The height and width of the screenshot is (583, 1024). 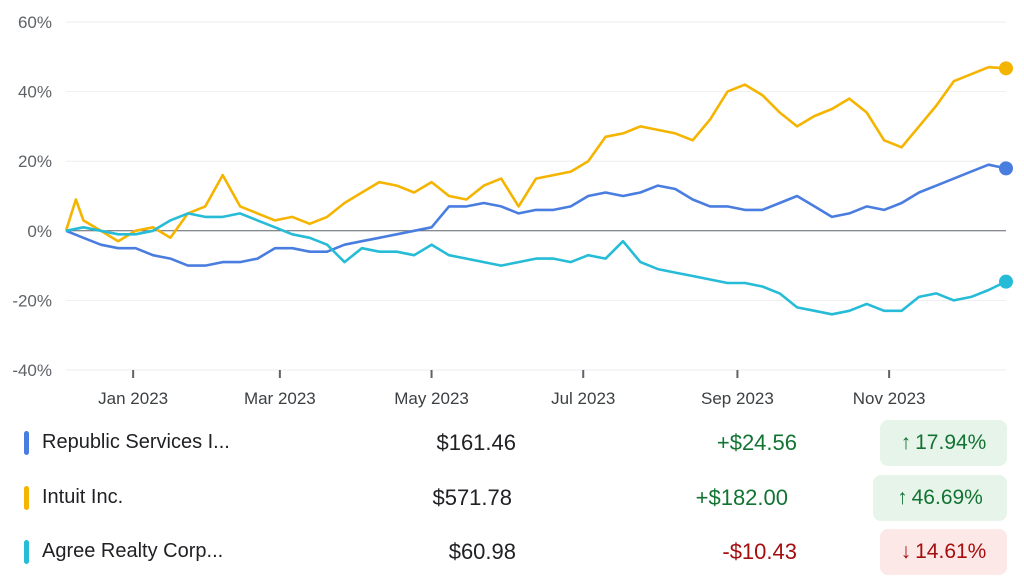 What do you see at coordinates (951, 442) in the screenshot?
I see `percent-change-value: 17.94%` at bounding box center [951, 442].